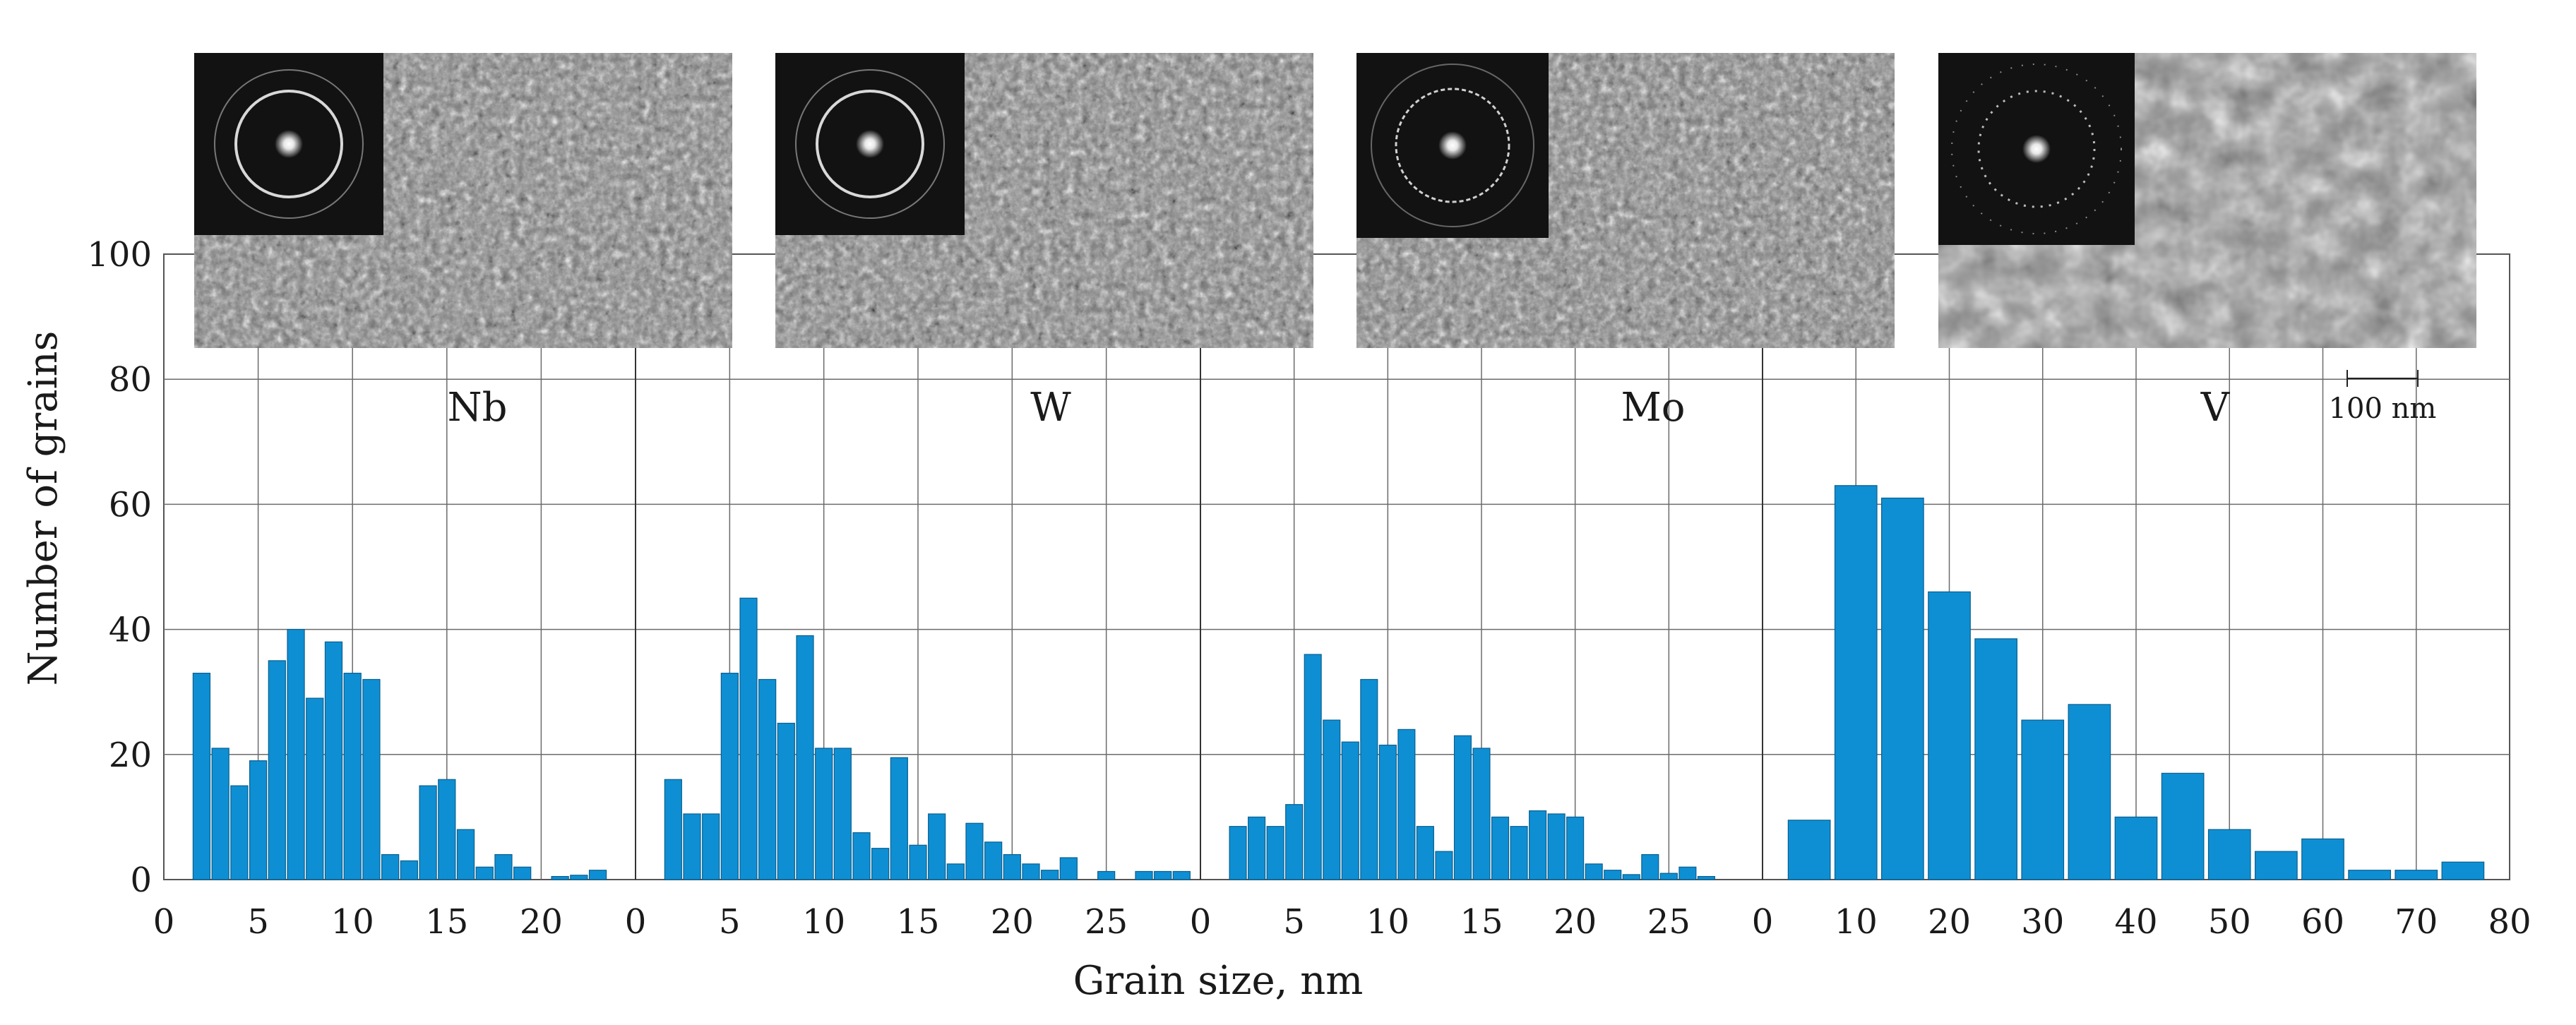 The image size is (2576, 1025). What do you see at coordinates (258, 922) in the screenshot?
I see `x-tick-label-nb: 5` at bounding box center [258, 922].